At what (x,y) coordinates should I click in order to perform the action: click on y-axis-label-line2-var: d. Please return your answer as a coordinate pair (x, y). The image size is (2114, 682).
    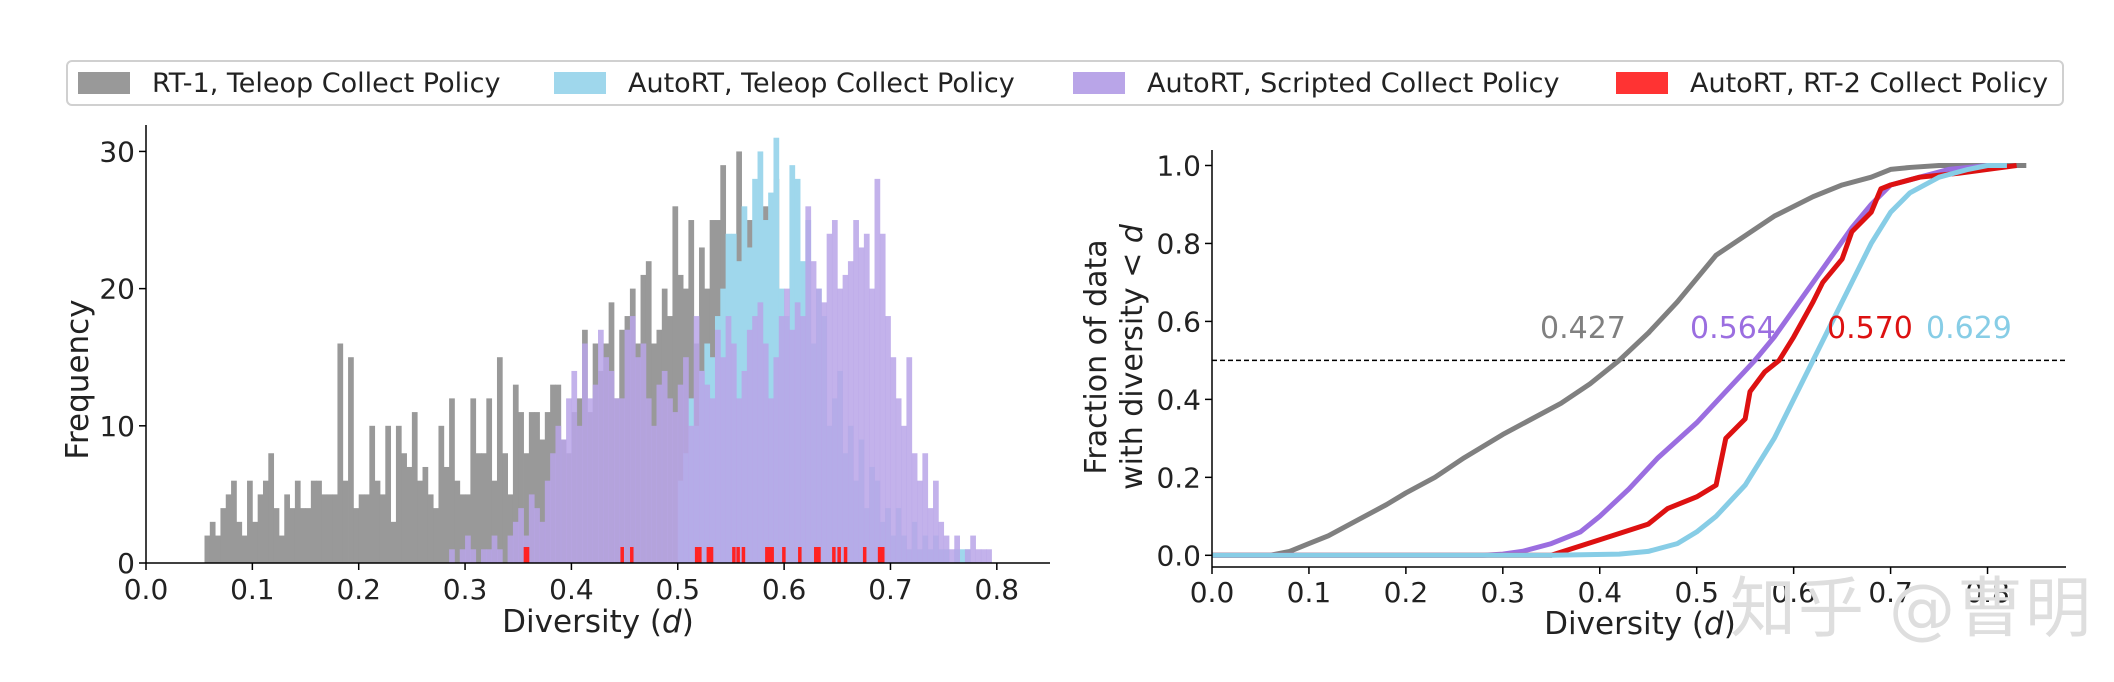
    Looking at the image, I should click on (1132, 233).